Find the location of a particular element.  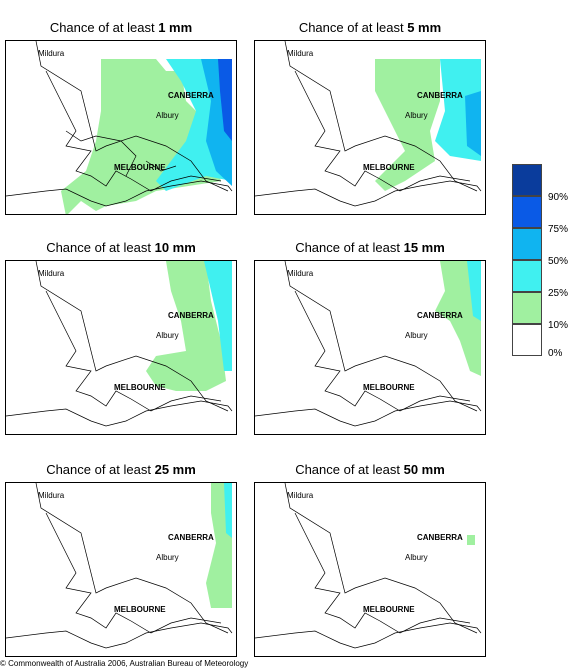

panel-title: Chance of at least 1 mm is located at coordinates (121, 27).